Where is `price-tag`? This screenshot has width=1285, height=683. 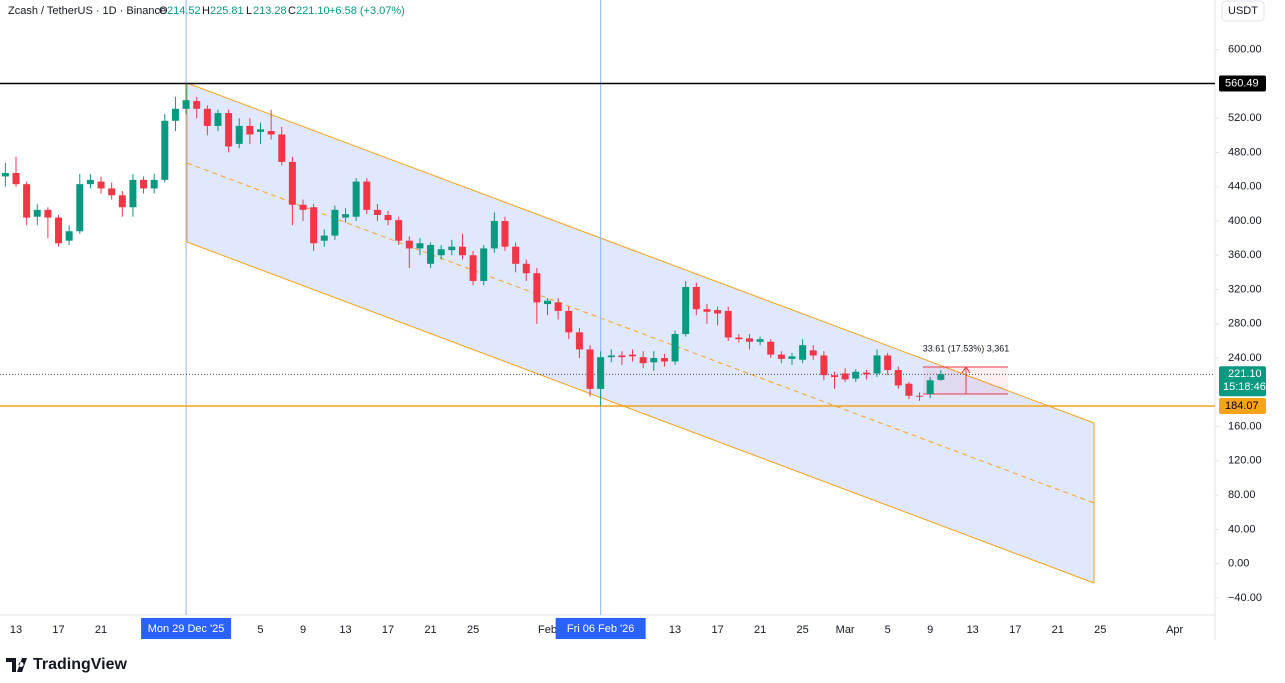 price-tag is located at coordinates (1242, 405).